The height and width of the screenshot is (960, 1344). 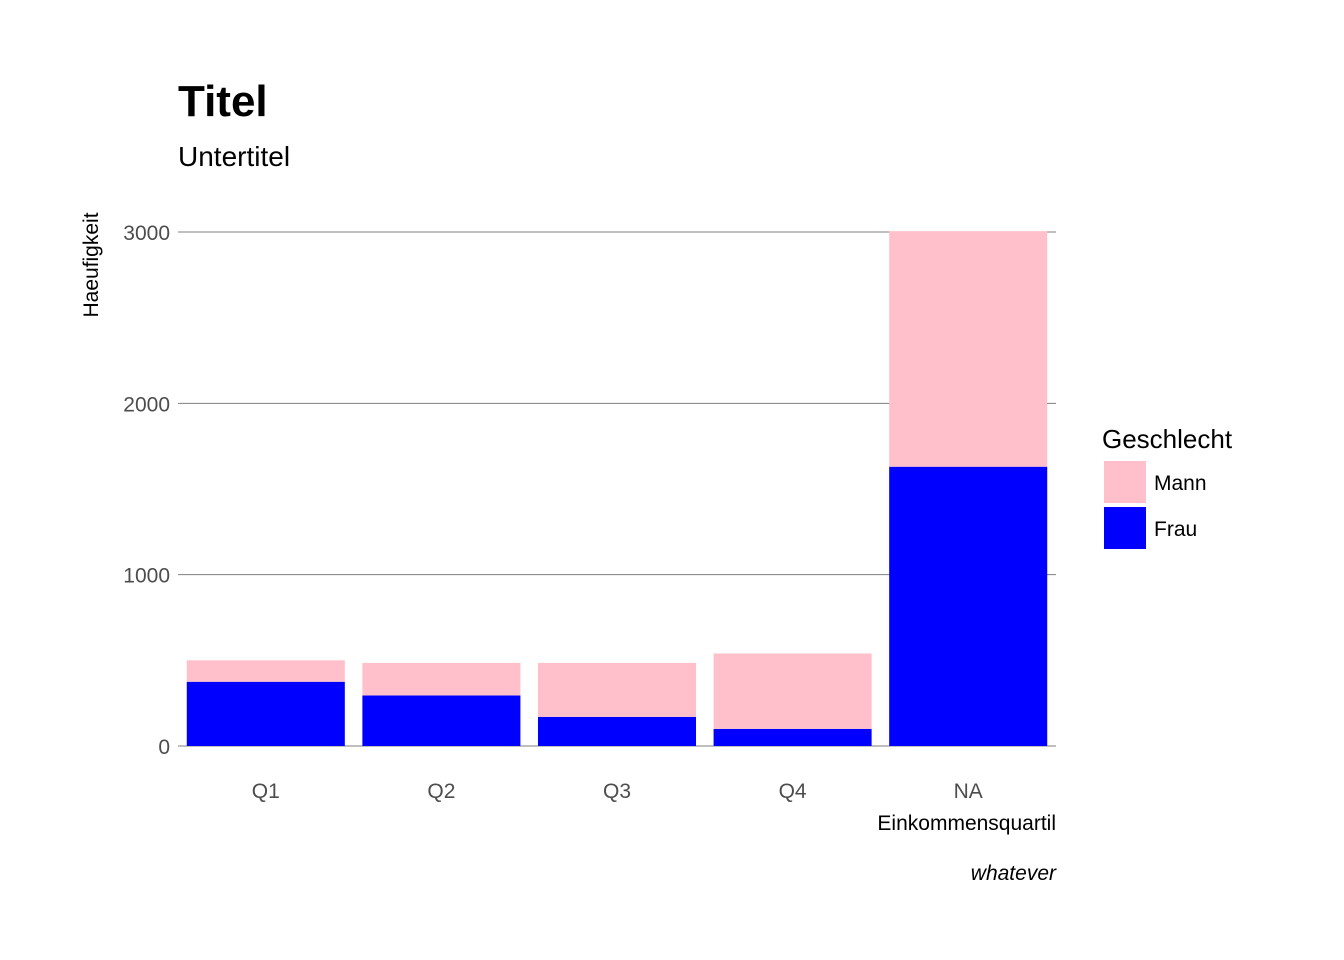 I want to click on chart-subtitle: Untertitel, so click(x=234, y=156).